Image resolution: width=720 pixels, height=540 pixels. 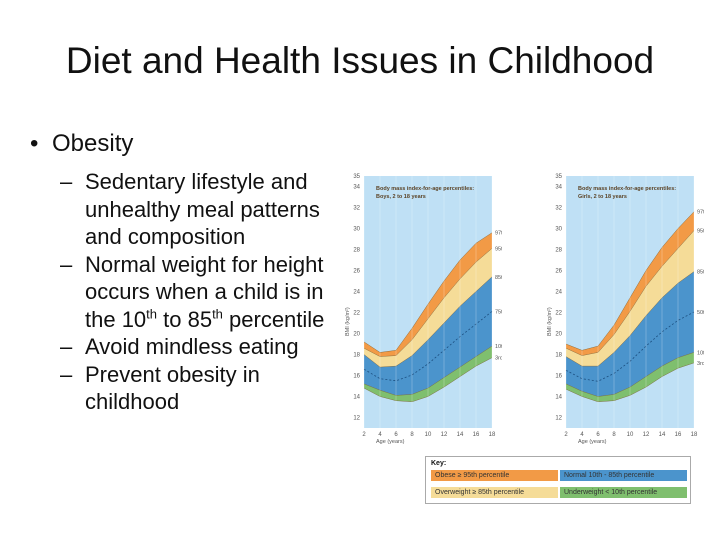 I want to click on chart-subtitle: Boys, 2 to 18 years, so click(x=401, y=197).